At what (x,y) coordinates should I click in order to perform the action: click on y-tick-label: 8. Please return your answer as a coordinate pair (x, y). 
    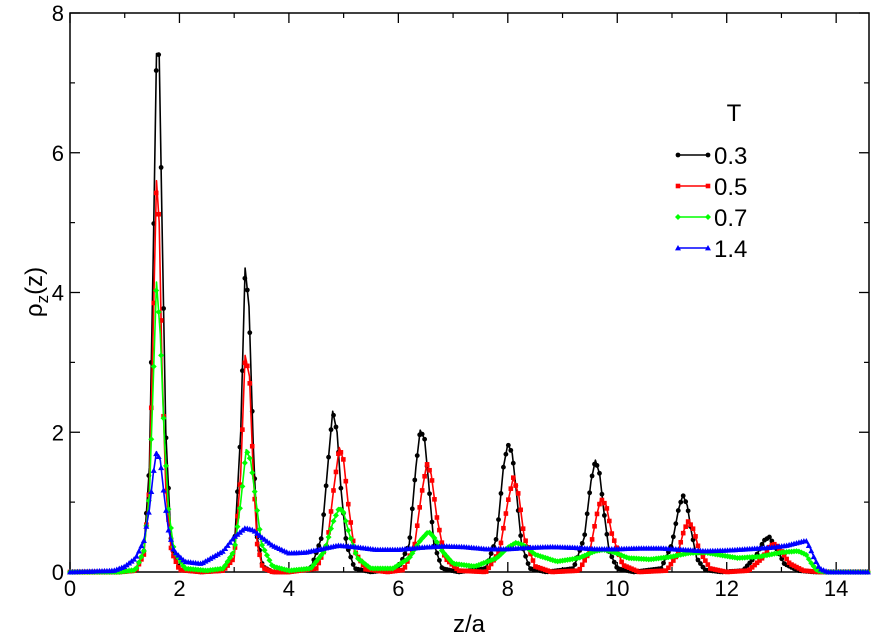
    Looking at the image, I should click on (58, 13).